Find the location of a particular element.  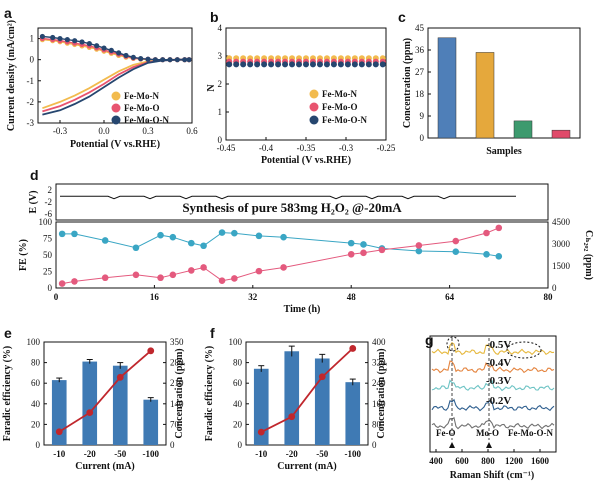

panel-label-e: e is located at coordinates (8, 333).